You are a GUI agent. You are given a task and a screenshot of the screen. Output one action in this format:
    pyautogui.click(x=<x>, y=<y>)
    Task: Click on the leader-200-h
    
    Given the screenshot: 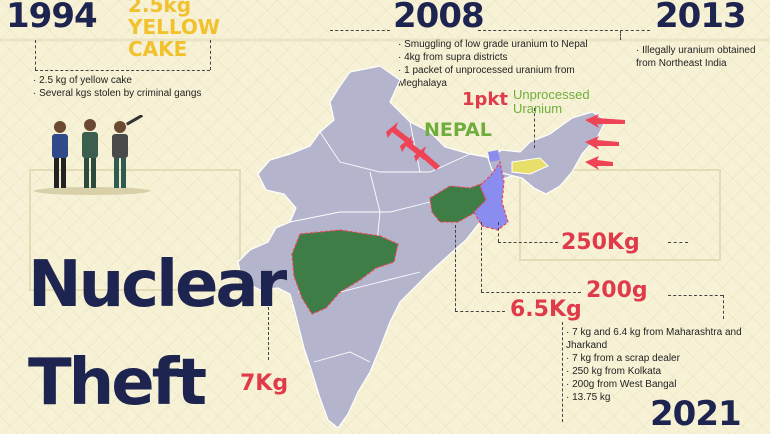 What is the action you would take?
    pyautogui.click(x=531, y=292)
    